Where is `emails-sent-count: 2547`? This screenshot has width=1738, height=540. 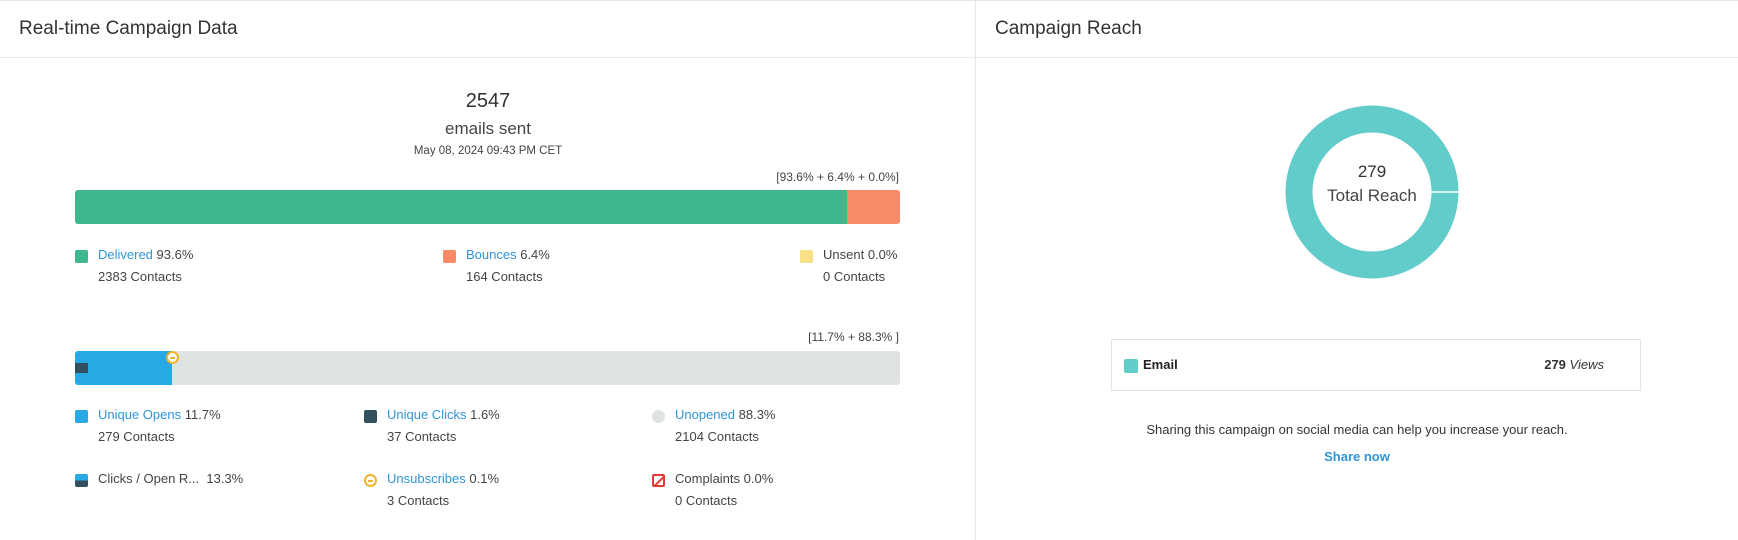 emails-sent-count: 2547 is located at coordinates (488, 101).